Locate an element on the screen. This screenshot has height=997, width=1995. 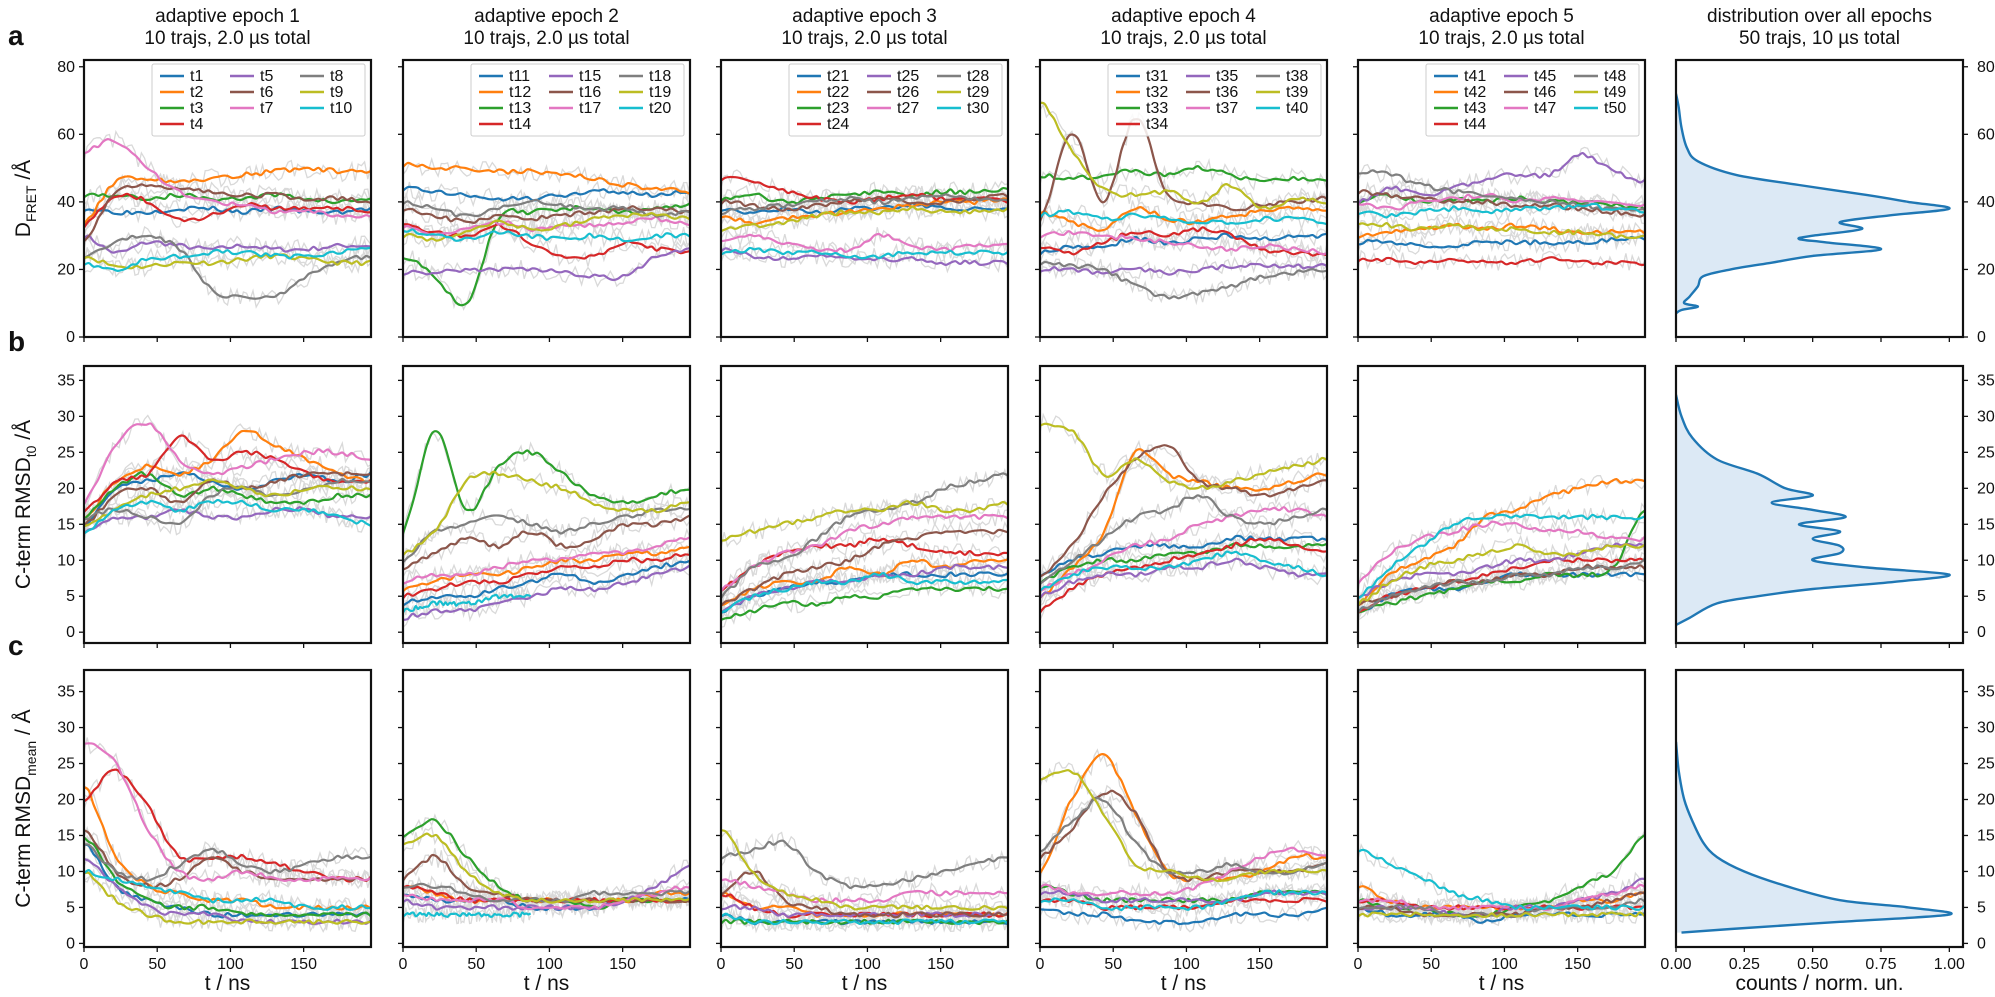
x-tick-label: 0.00 is located at coordinates (1675, 964).